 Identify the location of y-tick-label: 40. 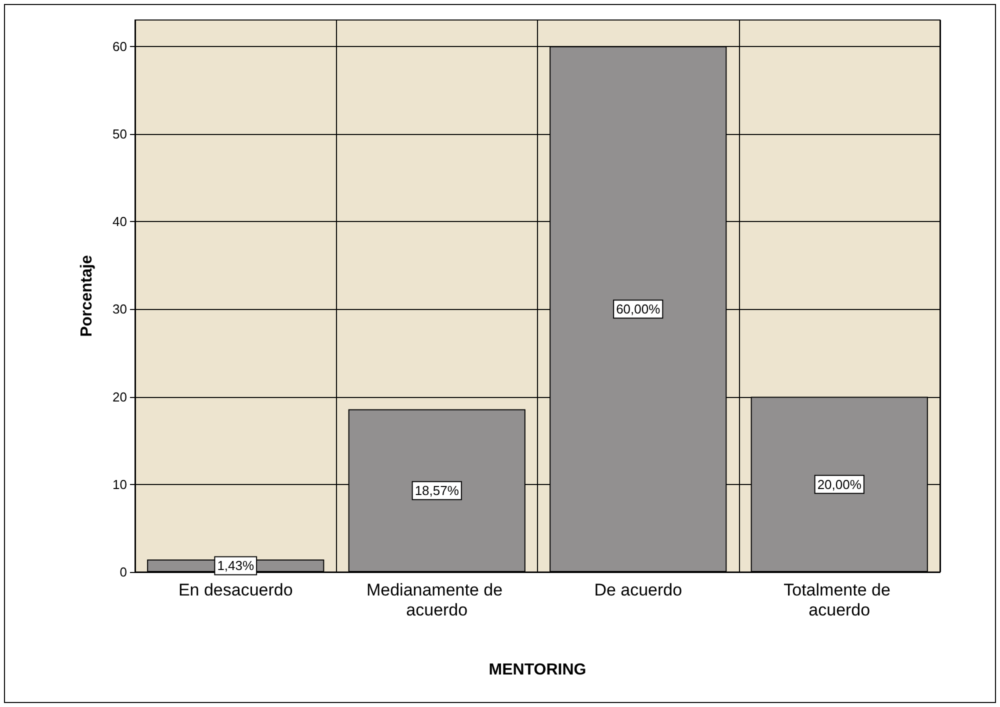
(119, 222).